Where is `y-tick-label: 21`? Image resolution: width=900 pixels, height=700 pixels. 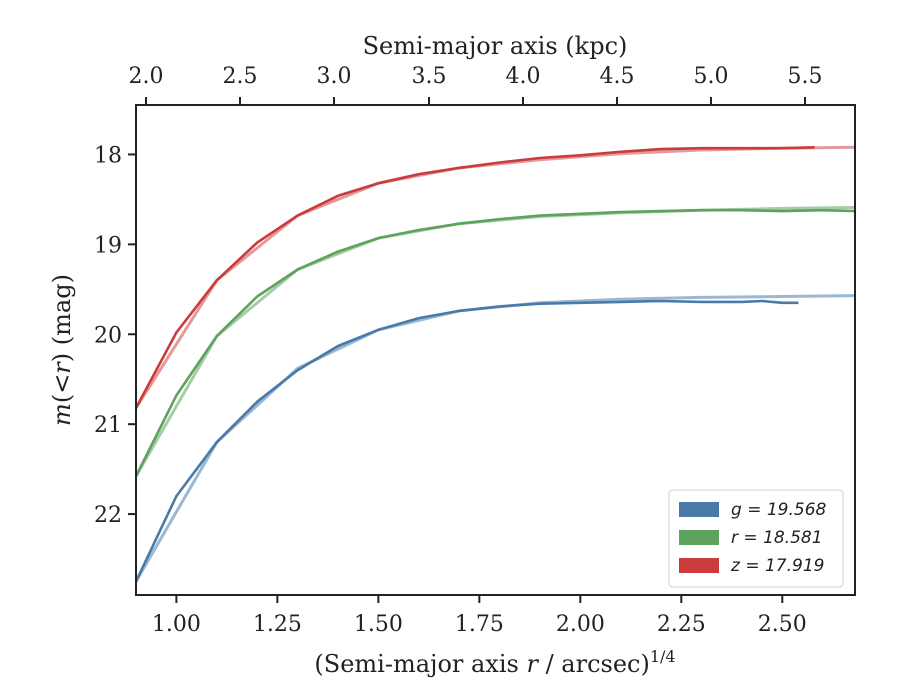 y-tick-label: 21 is located at coordinates (108, 425).